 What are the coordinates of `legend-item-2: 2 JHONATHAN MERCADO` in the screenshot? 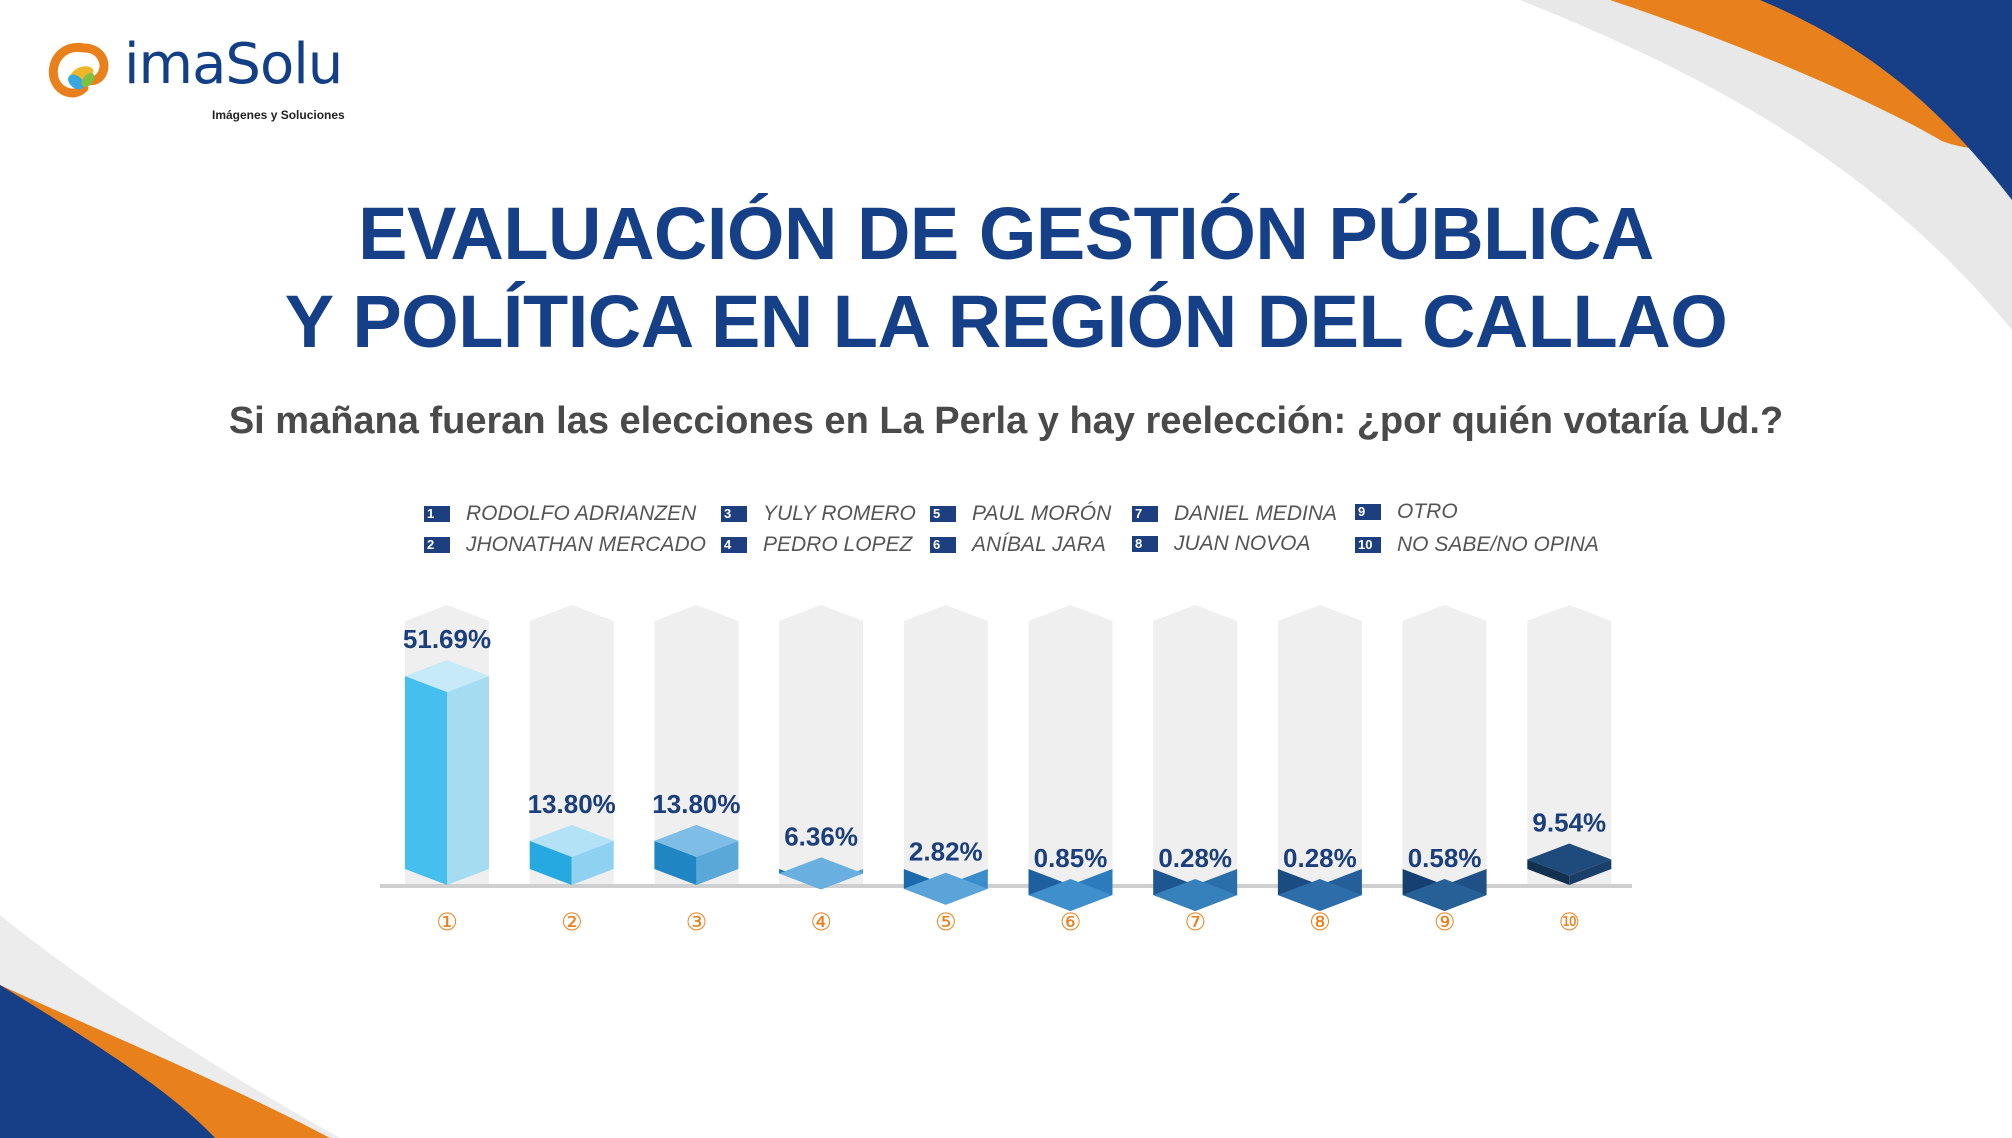 It's located at (565, 545).